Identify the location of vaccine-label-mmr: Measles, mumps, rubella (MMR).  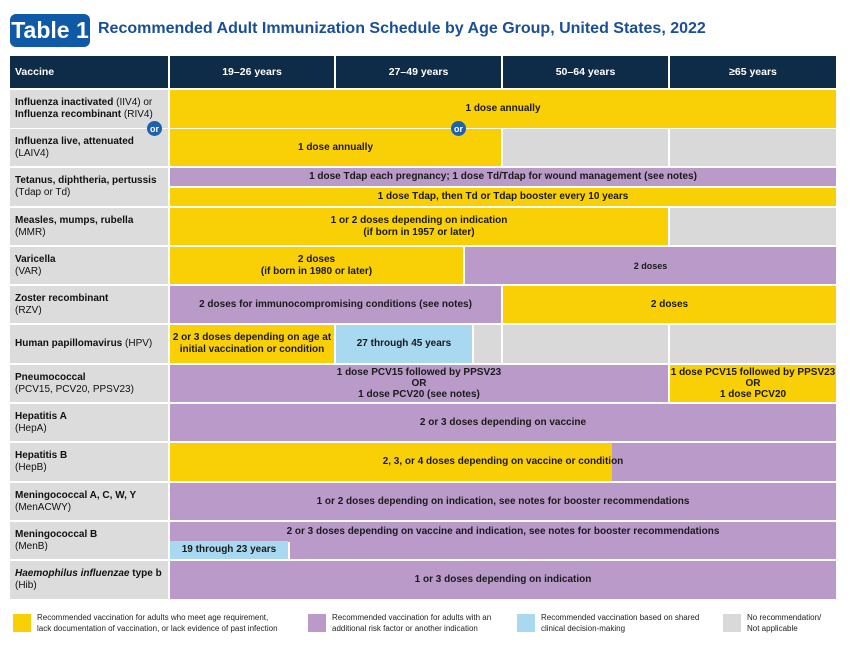
(89, 226).